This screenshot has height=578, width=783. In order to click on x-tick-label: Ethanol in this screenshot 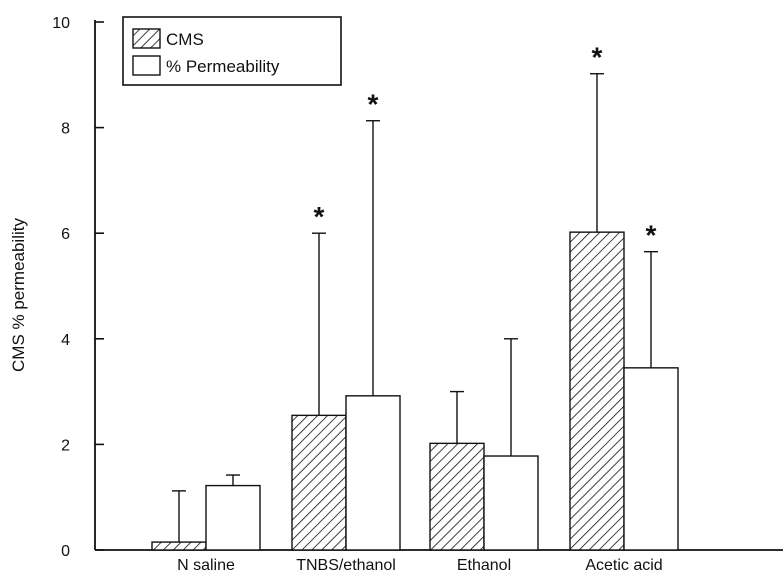, I will do `click(484, 565)`.